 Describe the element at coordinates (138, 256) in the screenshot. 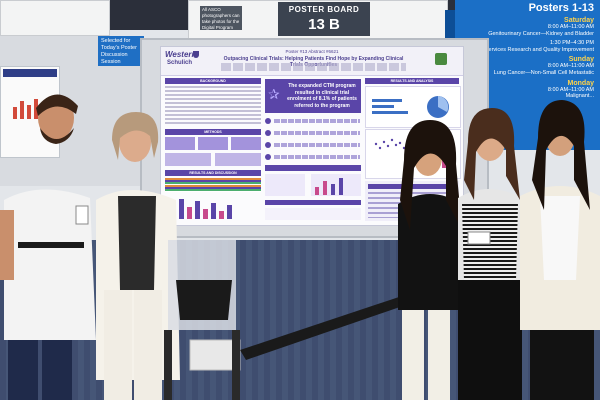

I see `person-woman-older` at that location.